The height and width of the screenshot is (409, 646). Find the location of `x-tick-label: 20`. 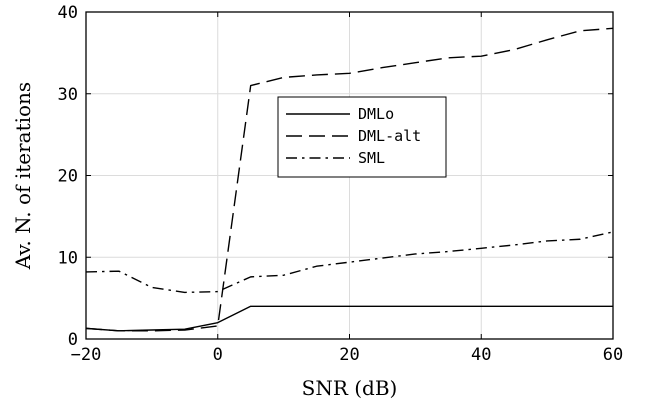

x-tick-label: 20 is located at coordinates (349, 355).